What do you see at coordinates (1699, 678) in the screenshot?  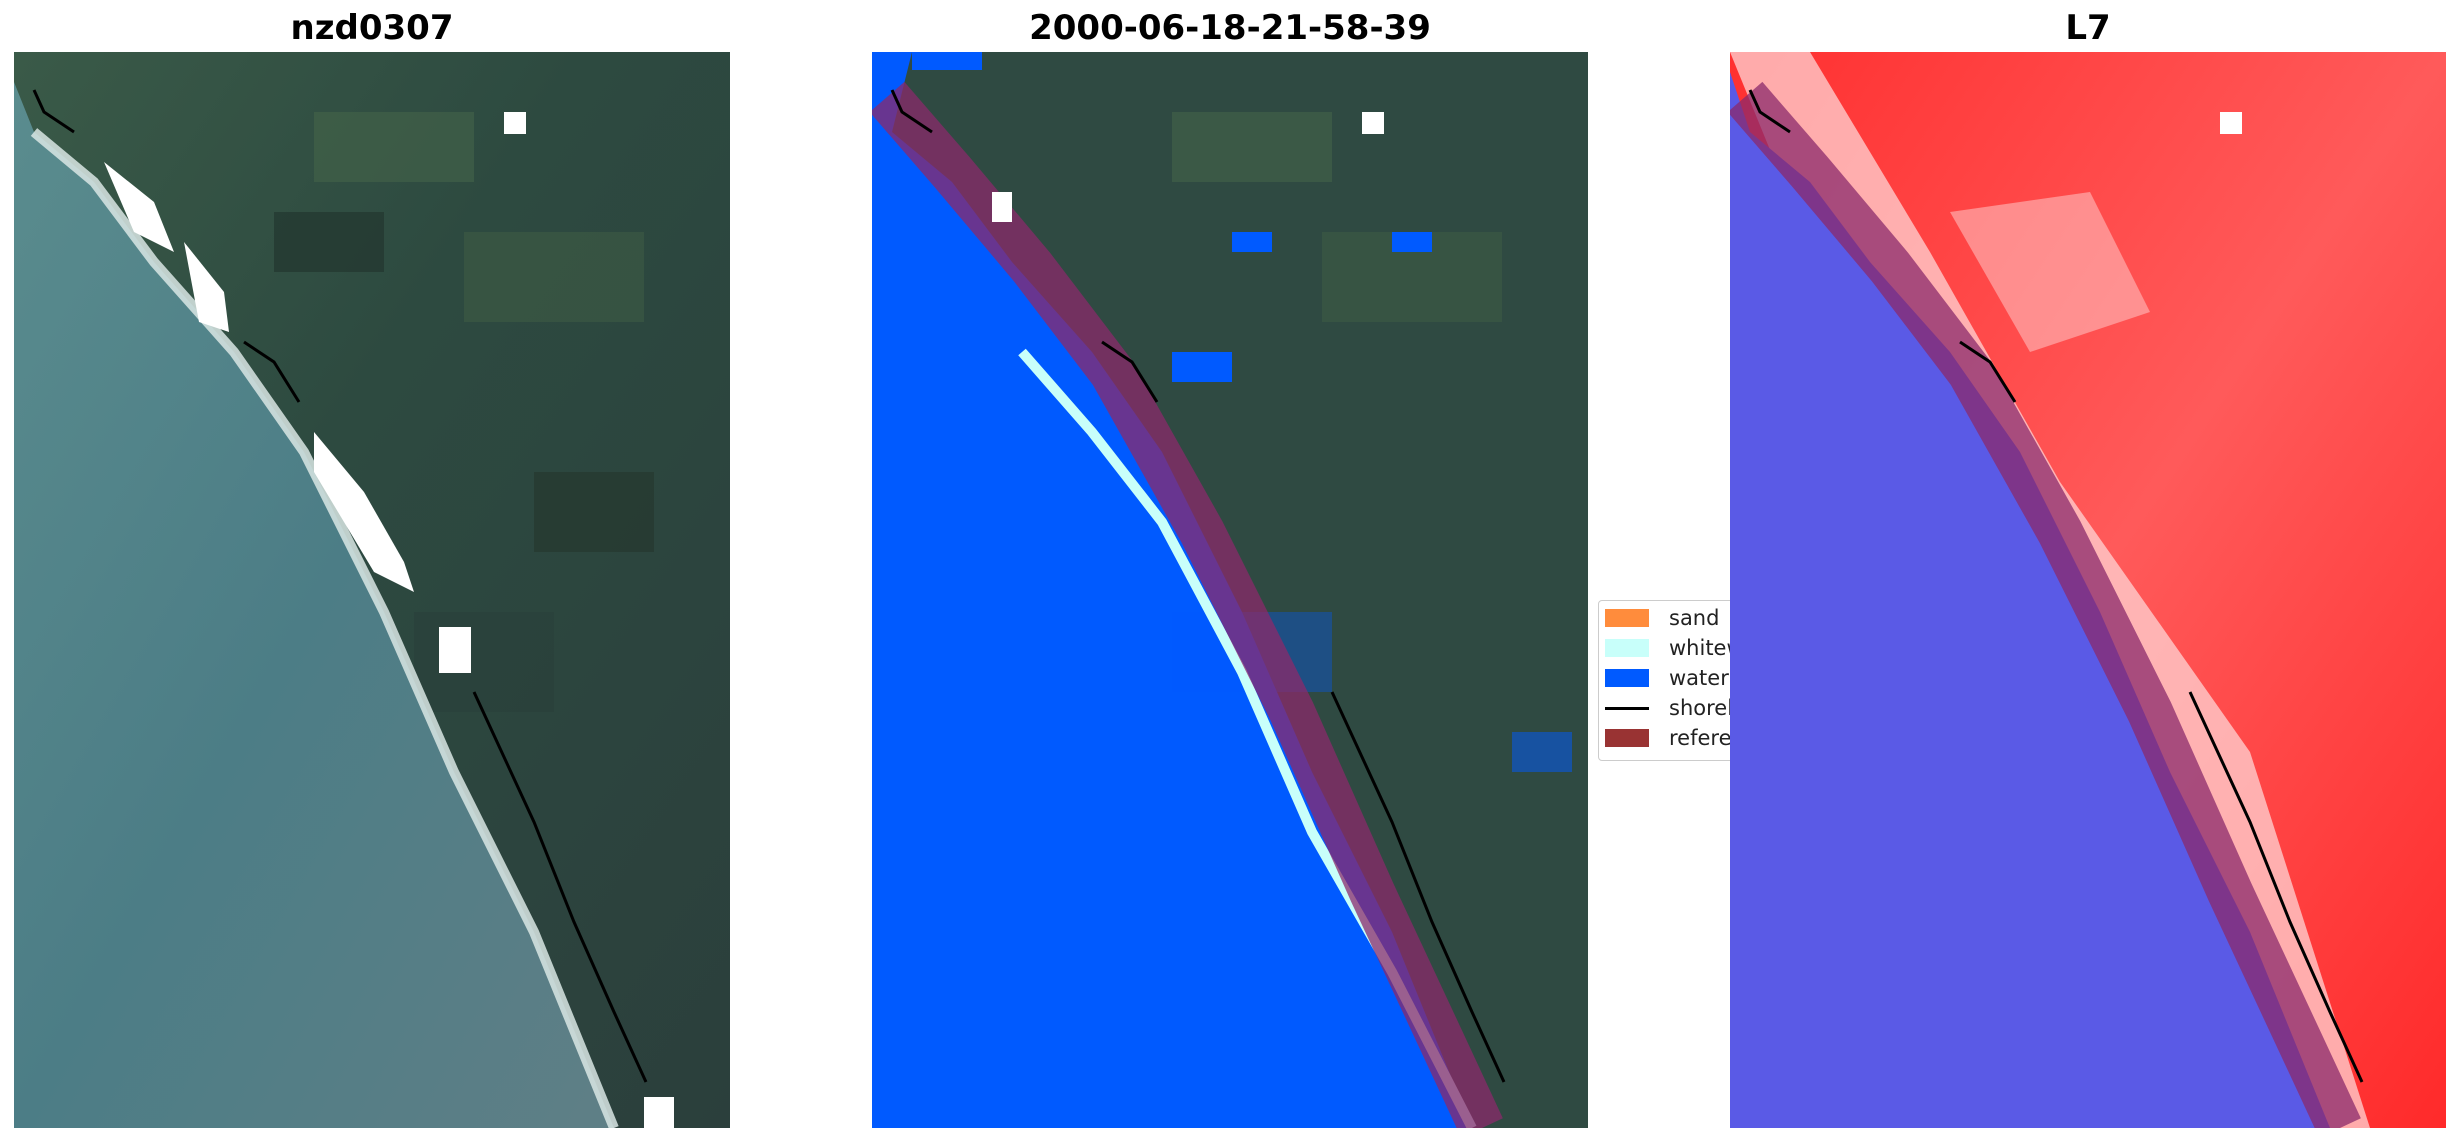 I see `legend-label: water` at bounding box center [1699, 678].